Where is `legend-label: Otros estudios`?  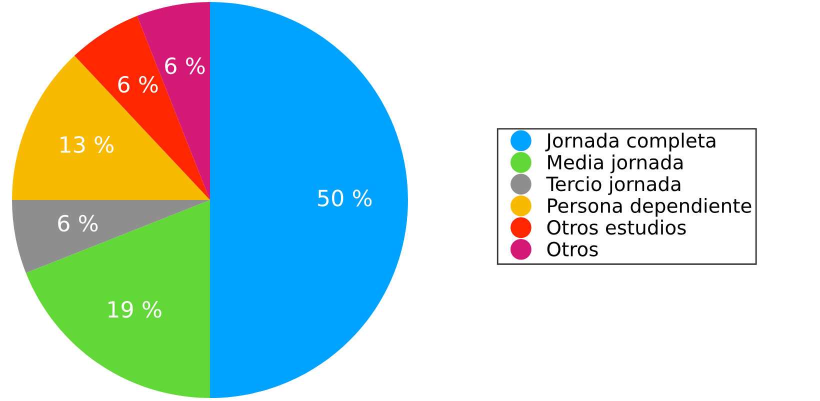
legend-label: Otros estudios is located at coordinates (616, 227).